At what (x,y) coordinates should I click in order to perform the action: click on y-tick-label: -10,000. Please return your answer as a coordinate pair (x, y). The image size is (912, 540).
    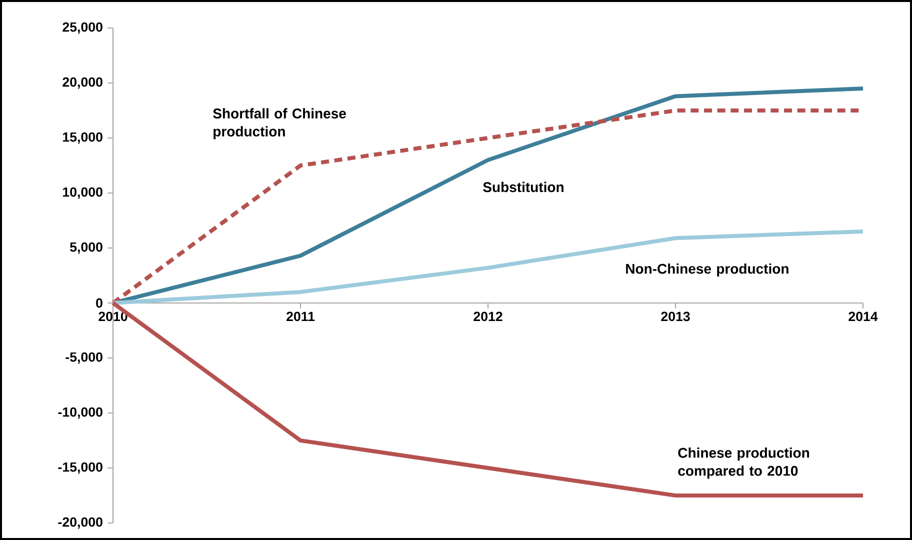
    Looking at the image, I should click on (80, 413).